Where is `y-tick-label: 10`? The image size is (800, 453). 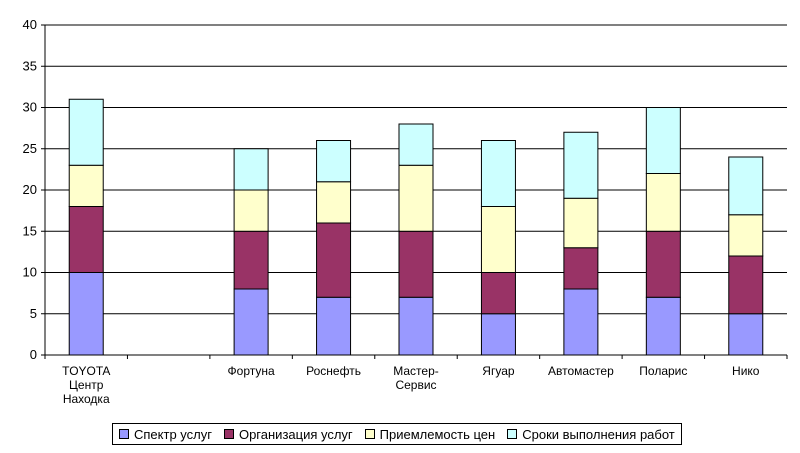 y-tick-label: 10 is located at coordinates (30, 272).